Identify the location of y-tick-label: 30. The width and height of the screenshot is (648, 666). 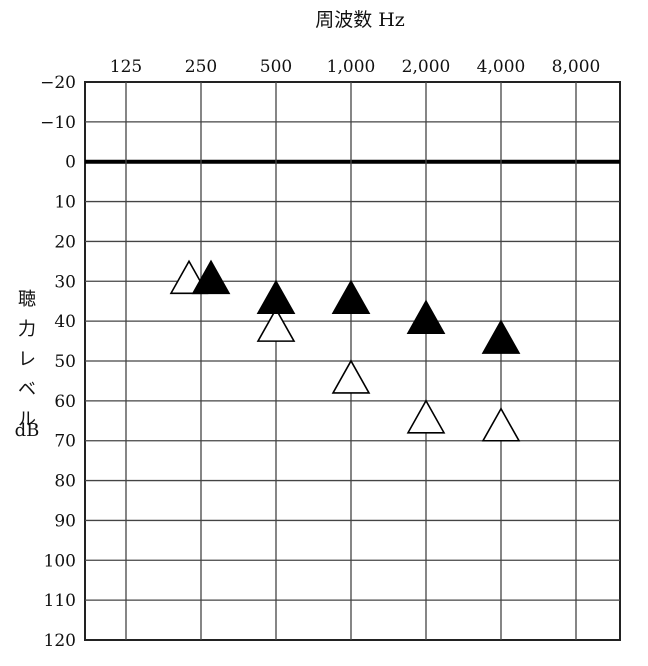
(65, 282).